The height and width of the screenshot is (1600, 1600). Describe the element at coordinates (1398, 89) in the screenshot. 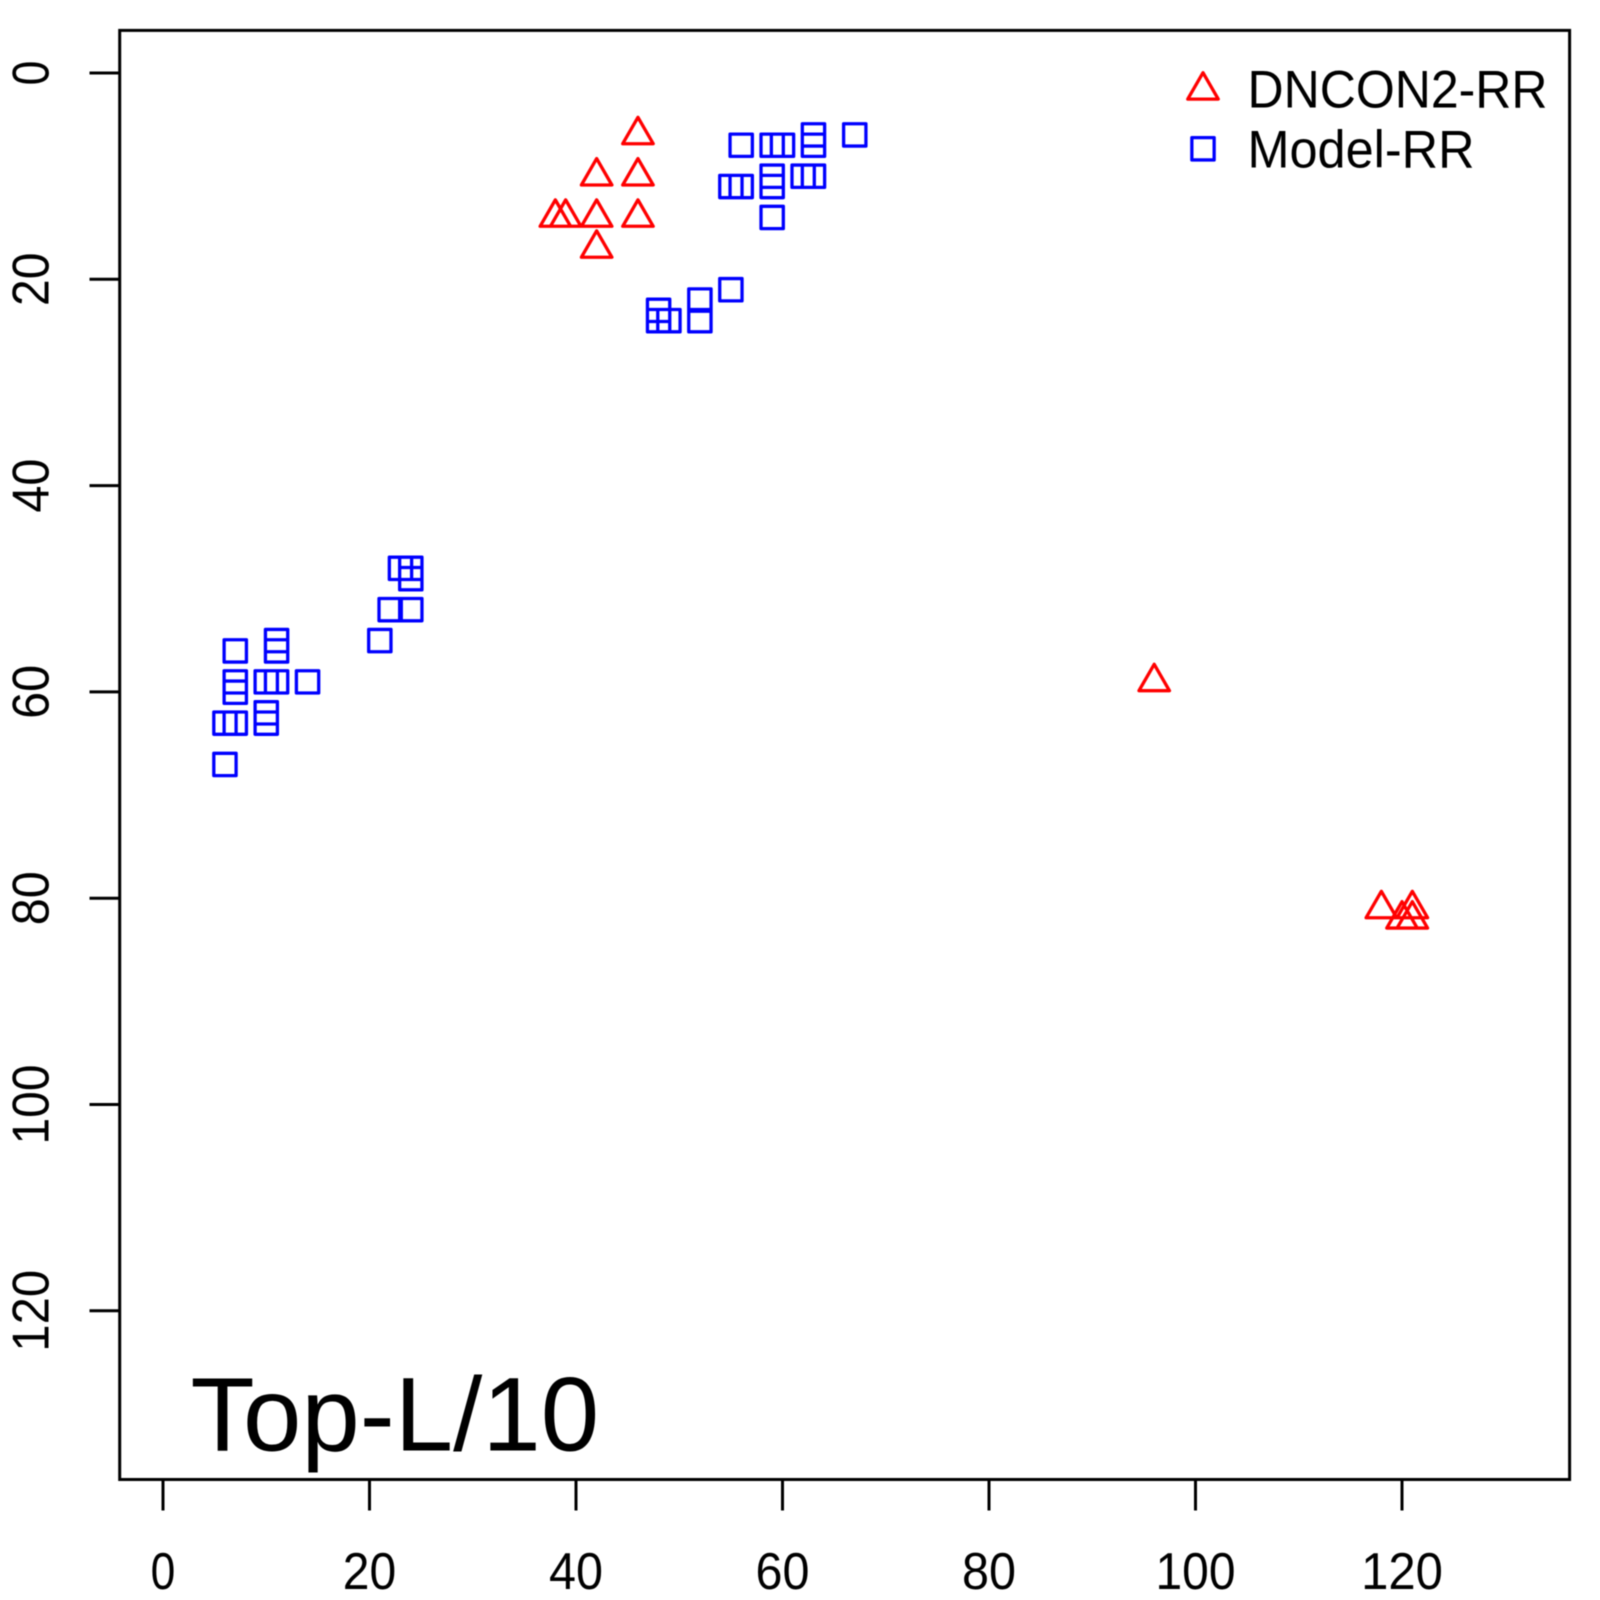

I see `svg-text: DNCON2-RR` at that location.